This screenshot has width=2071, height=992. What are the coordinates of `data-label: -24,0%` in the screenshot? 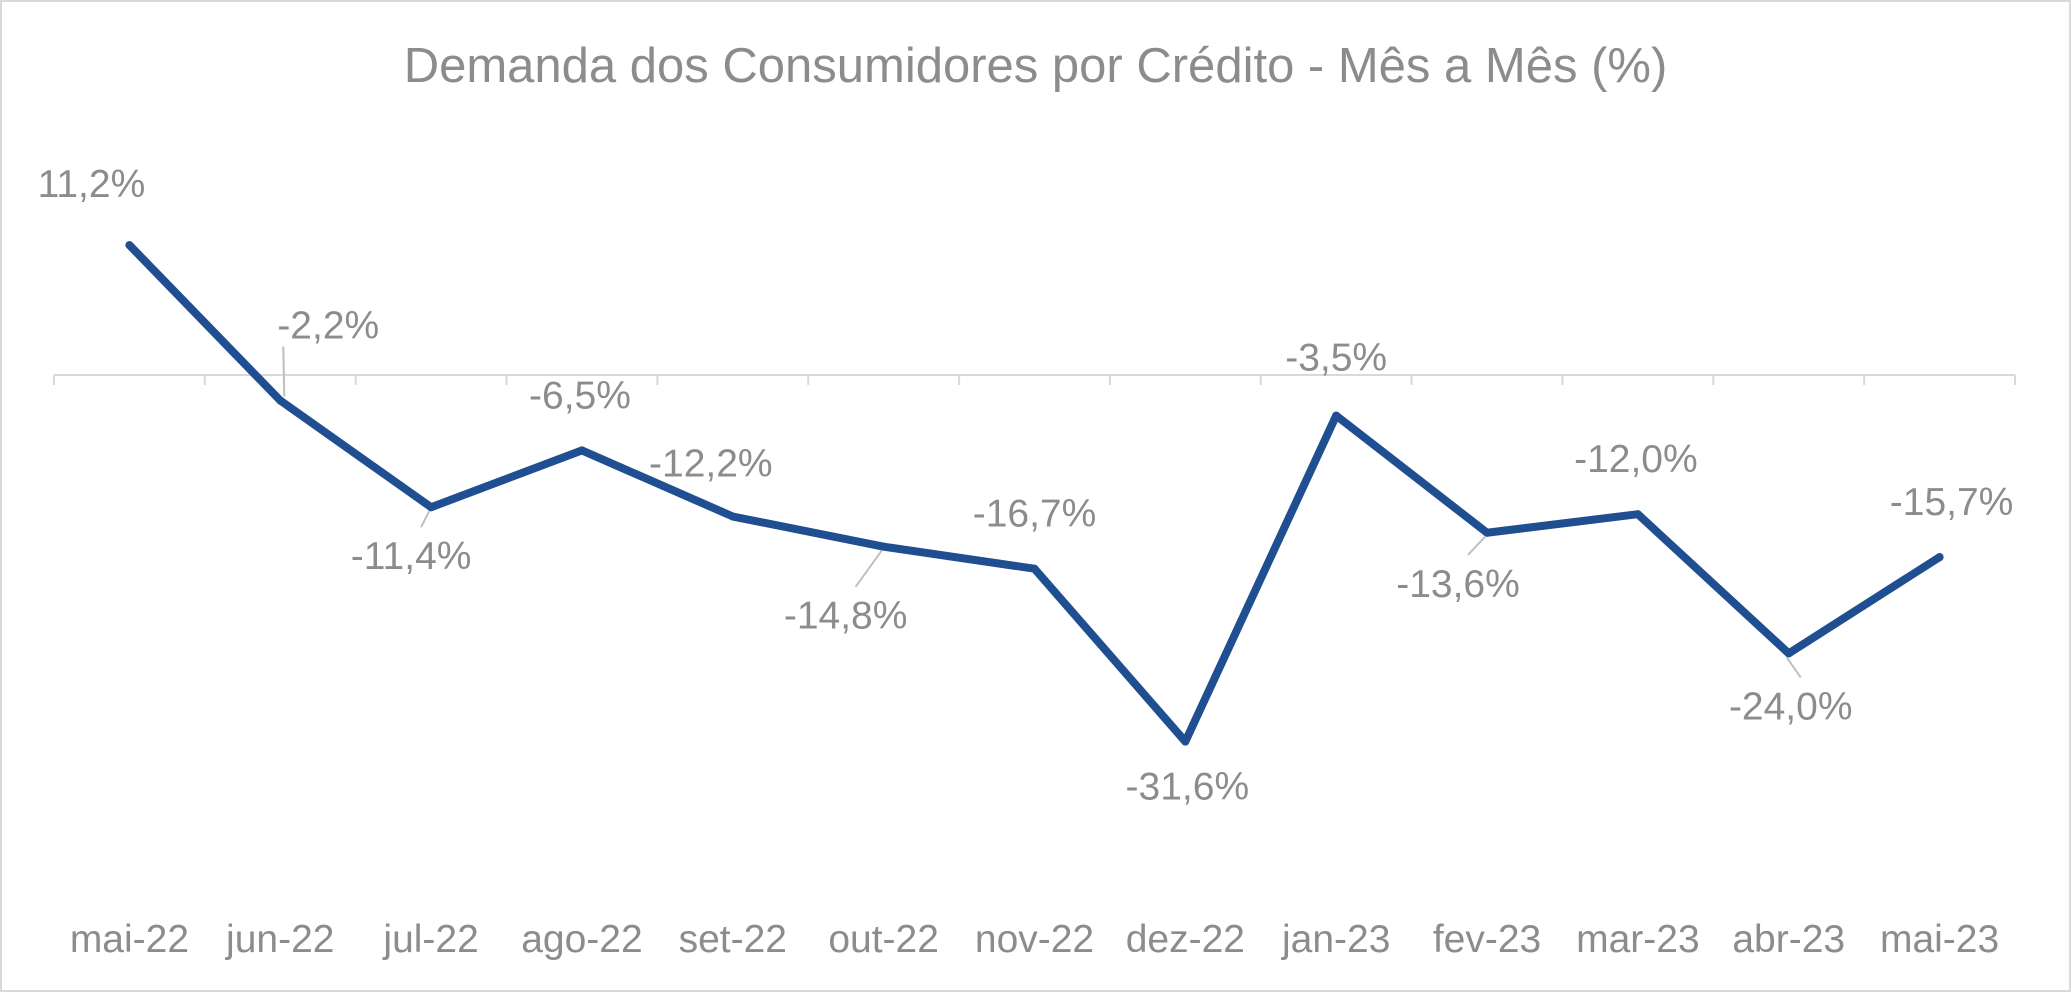 It's located at (1791, 706).